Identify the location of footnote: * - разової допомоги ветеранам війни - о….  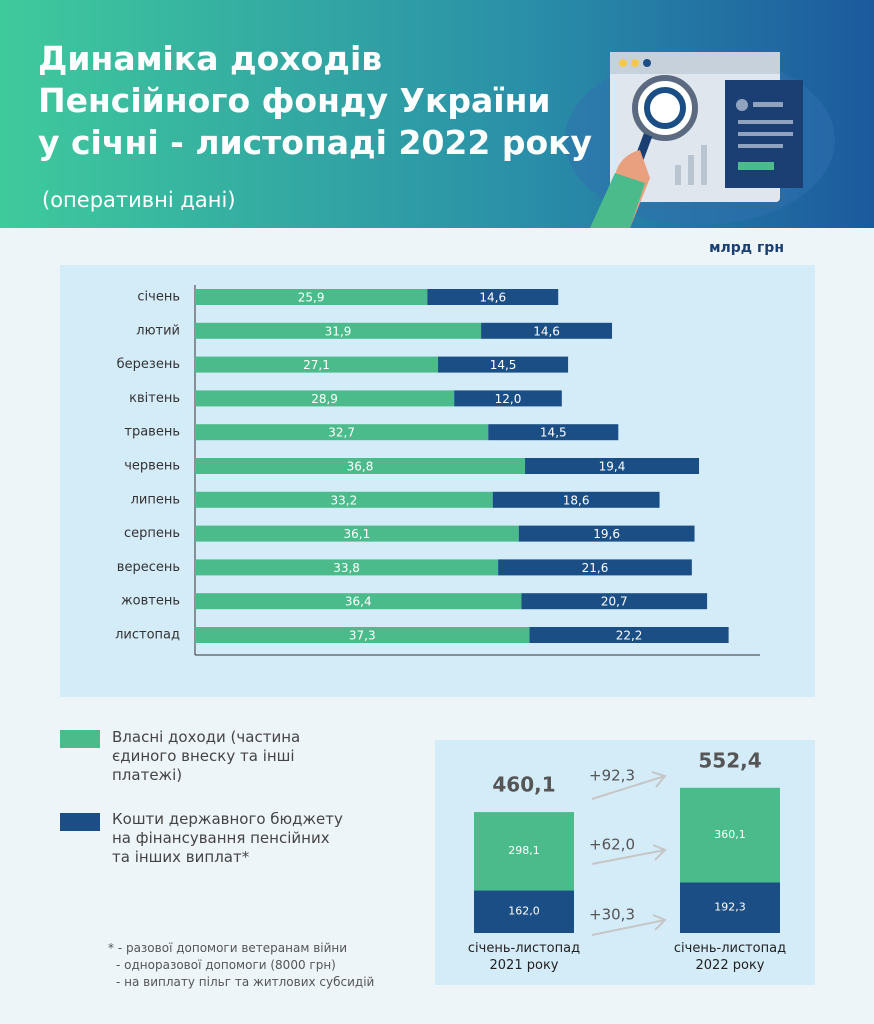
(241, 965).